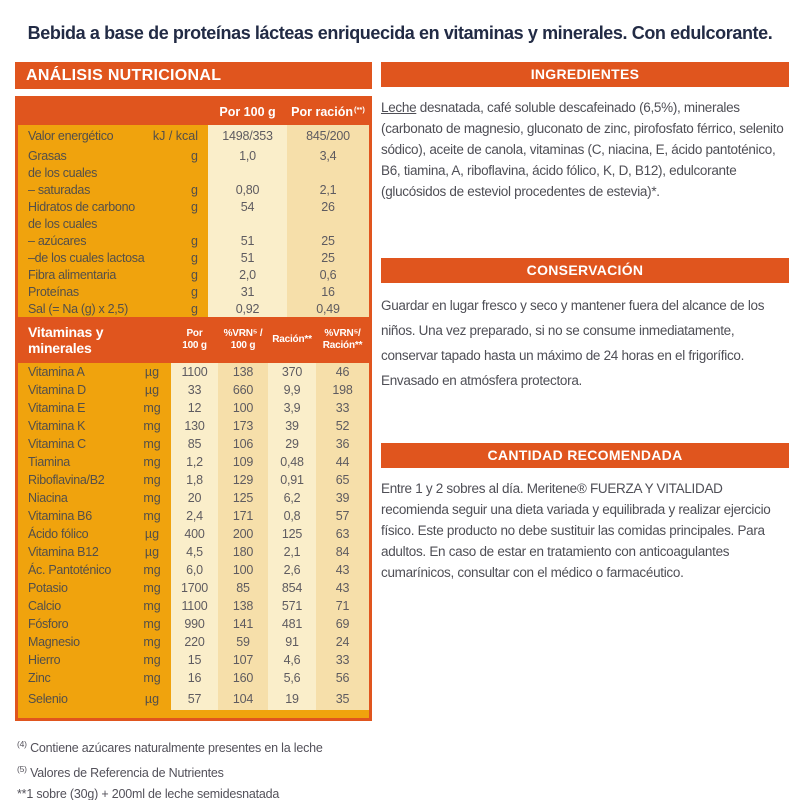 This screenshot has width=800, height=800. I want to click on racion-value: 5,6, so click(292, 678).